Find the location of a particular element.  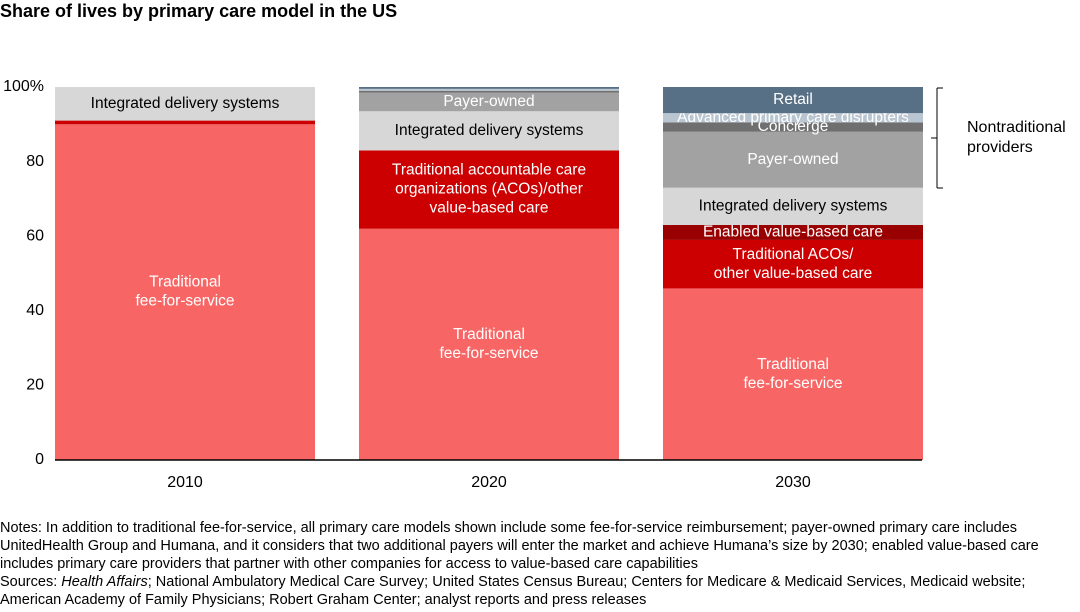

bracket-label: providers is located at coordinates (1000, 147).